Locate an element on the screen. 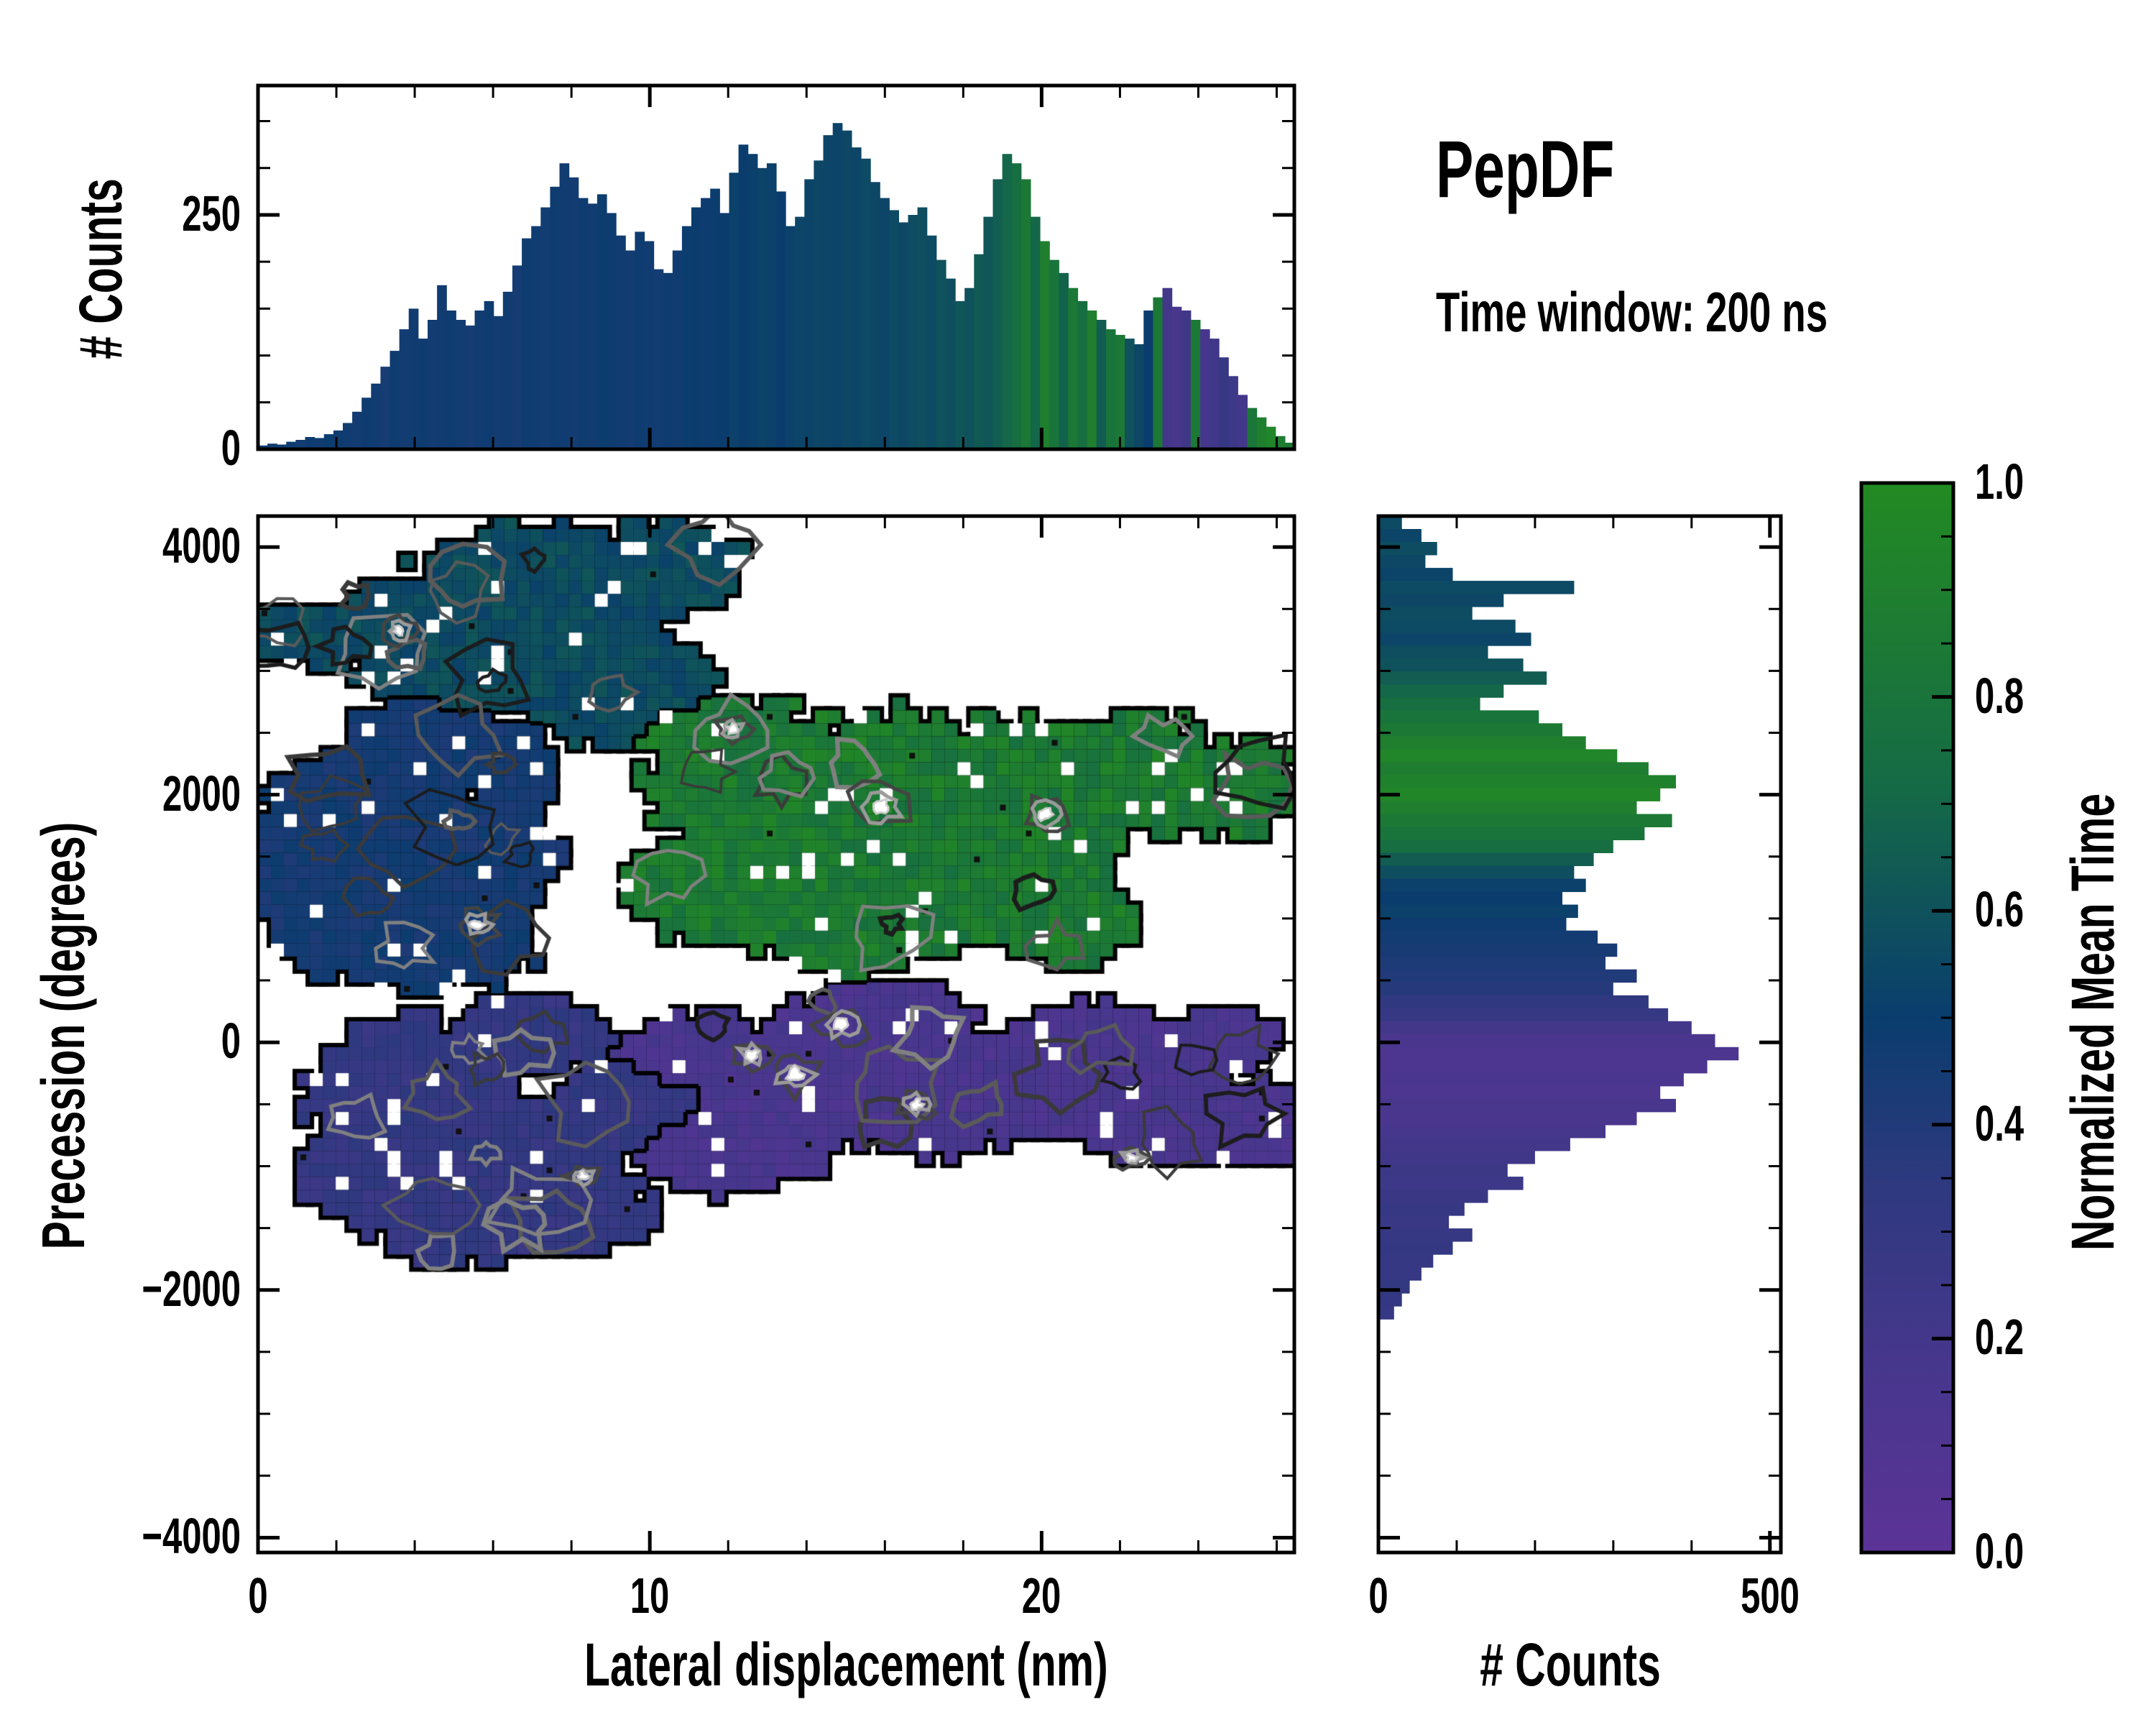  right-hist-xlabel: # Counts is located at coordinates (1571, 1664).